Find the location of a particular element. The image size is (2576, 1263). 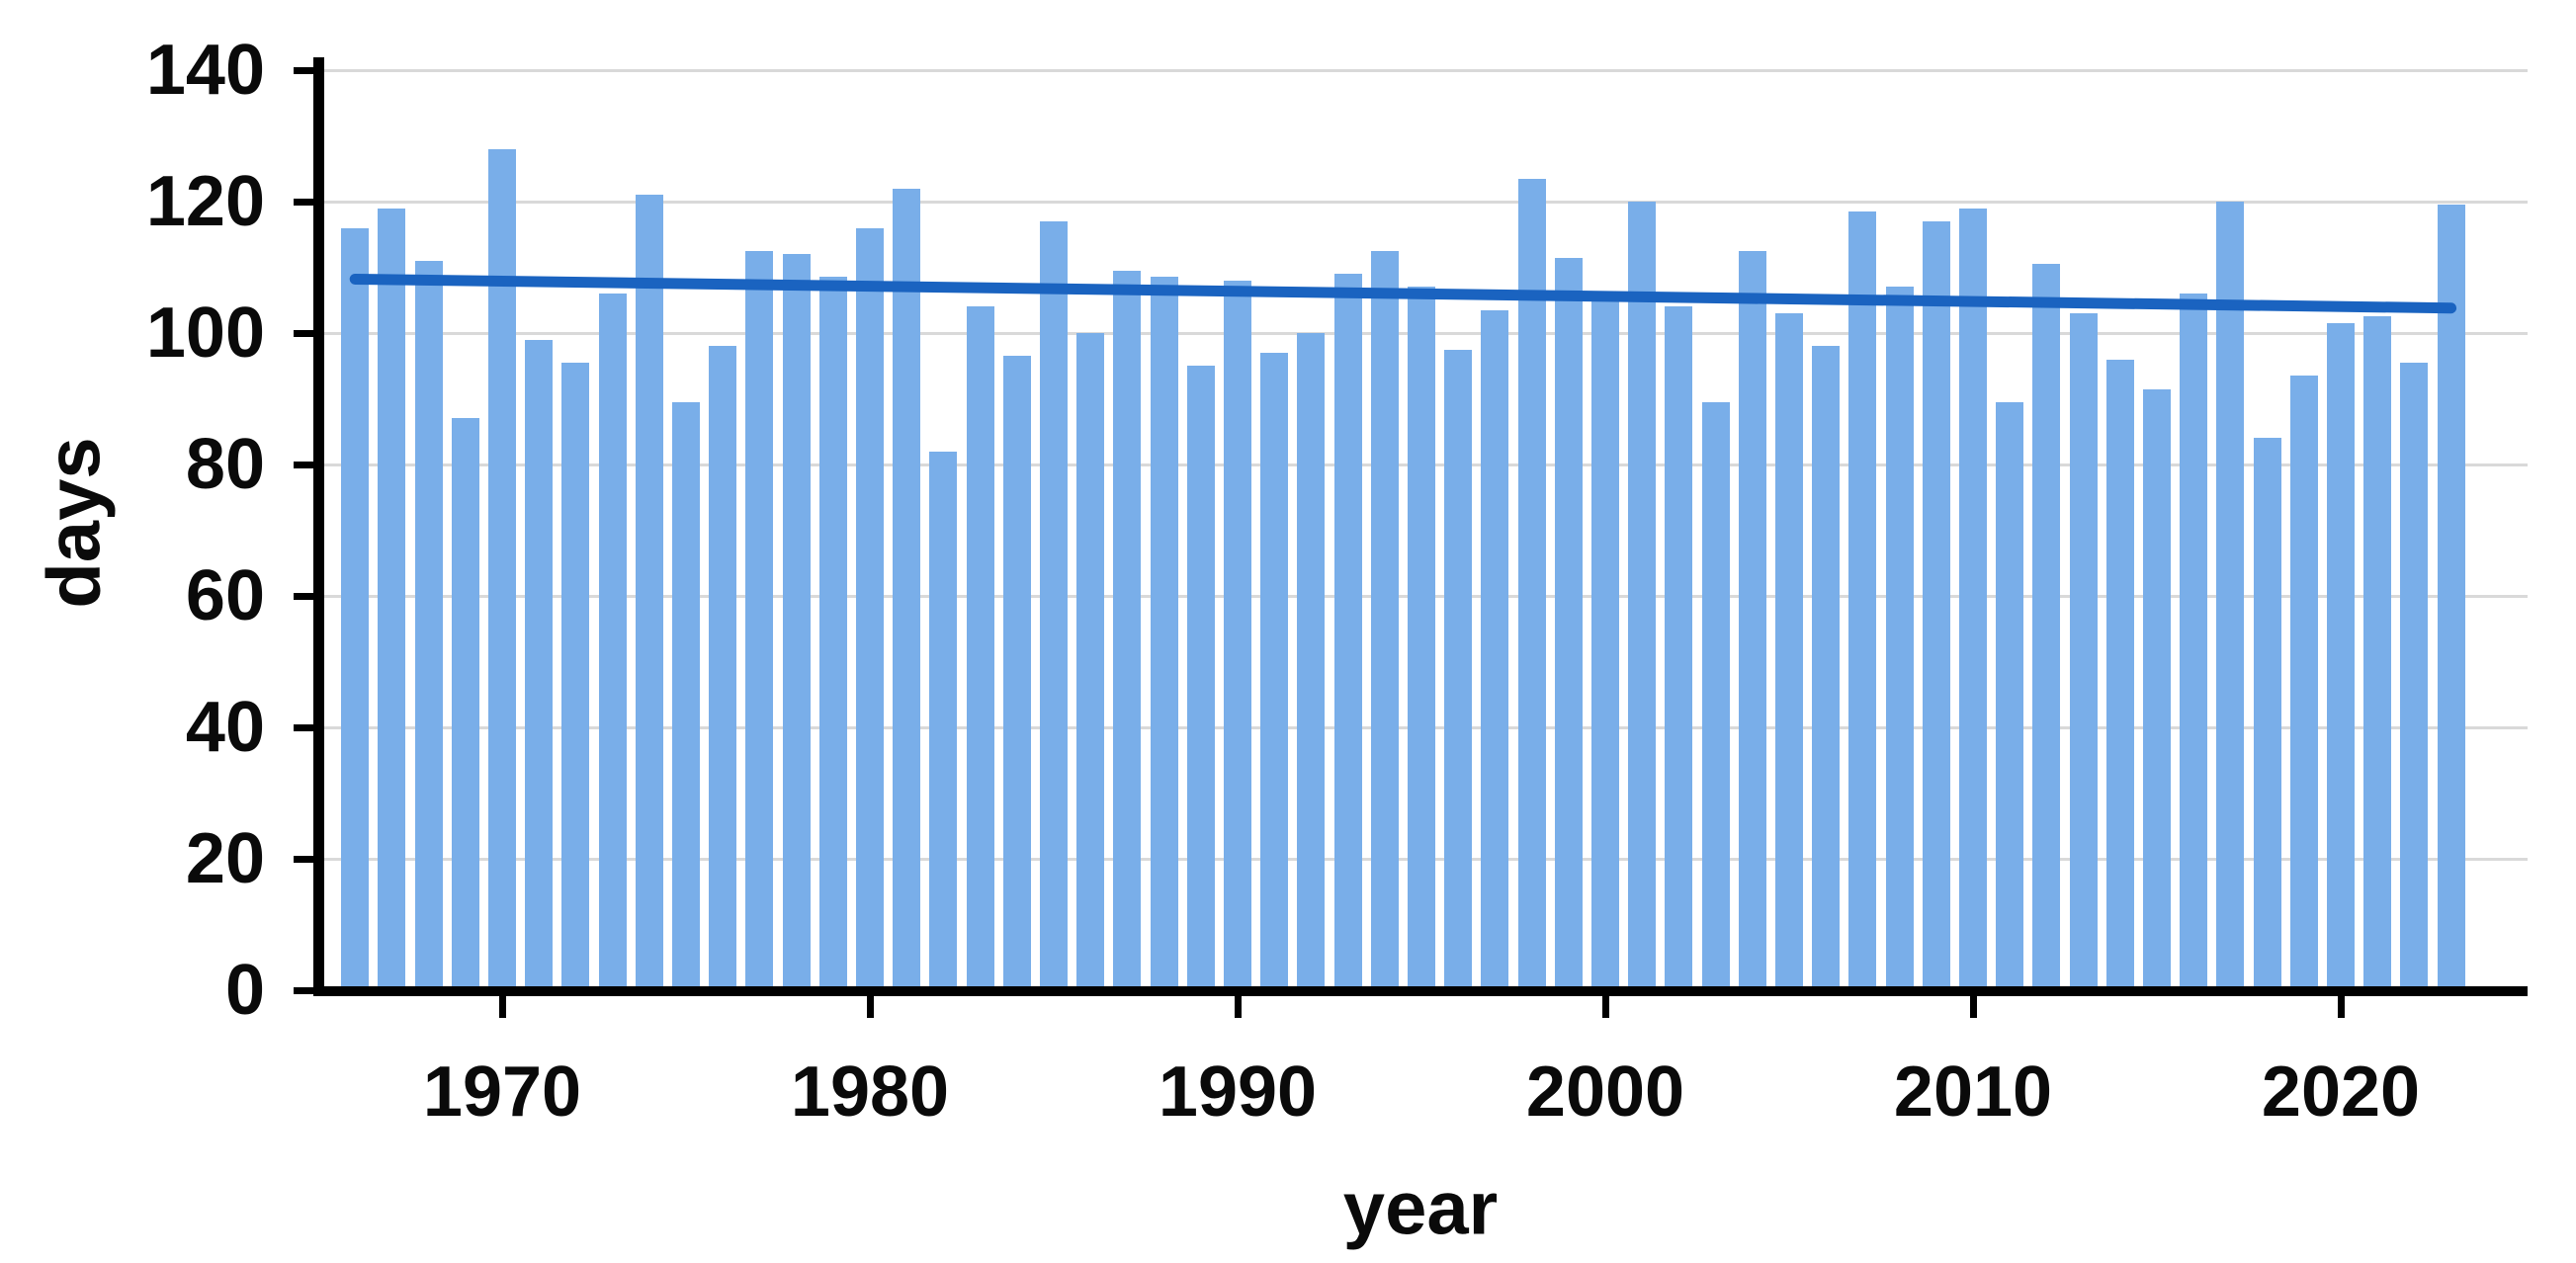

bar-1987 is located at coordinates (1127, 630).